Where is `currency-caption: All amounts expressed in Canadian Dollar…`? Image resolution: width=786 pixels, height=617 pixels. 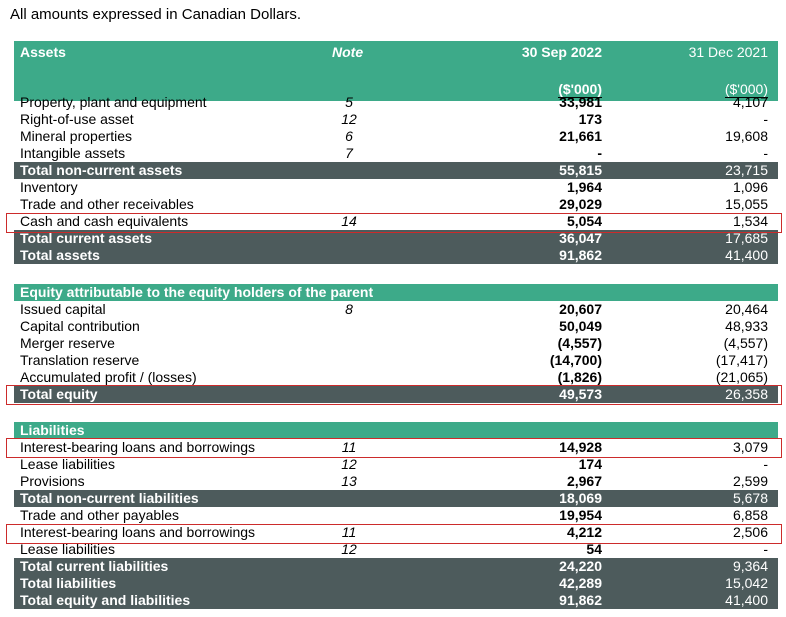
currency-caption: All amounts expressed in Canadian Dollar… is located at coordinates (155, 14).